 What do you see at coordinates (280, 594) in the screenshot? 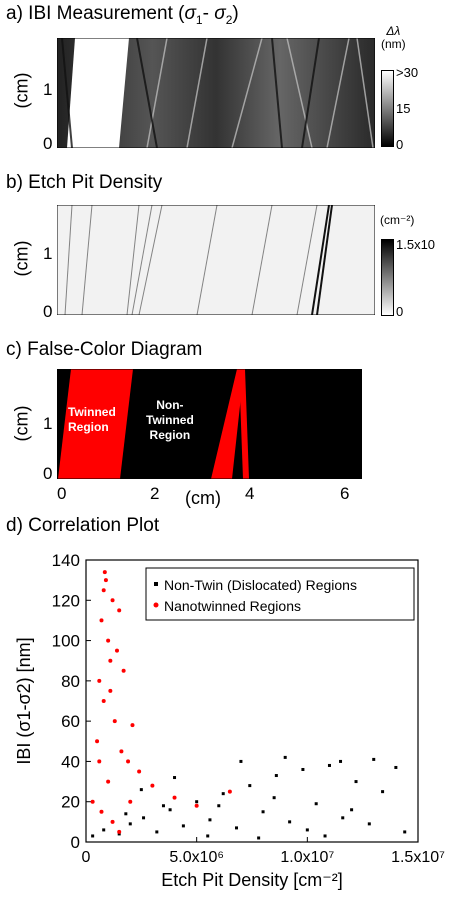
I see `legend-box` at bounding box center [280, 594].